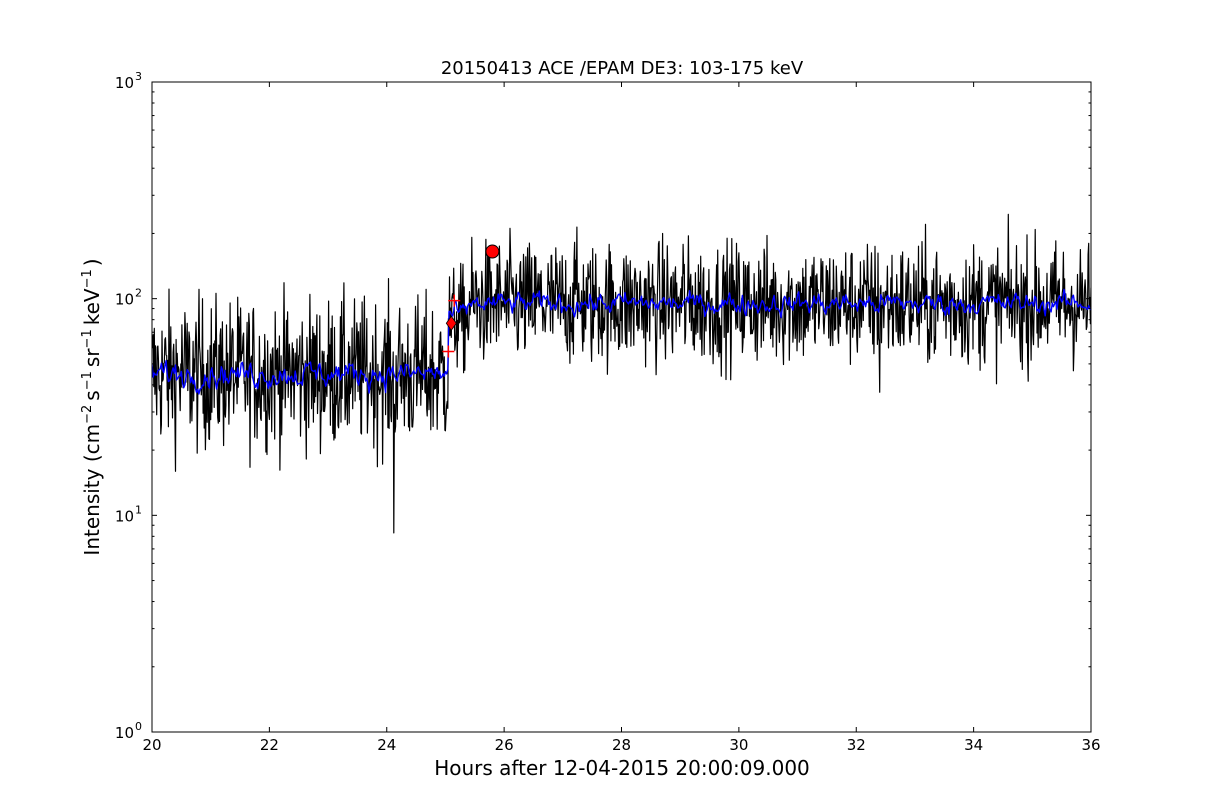 The height and width of the screenshot is (812, 1212). Describe the element at coordinates (269, 745) in the screenshot. I see `x-tick-label: 22` at that location.